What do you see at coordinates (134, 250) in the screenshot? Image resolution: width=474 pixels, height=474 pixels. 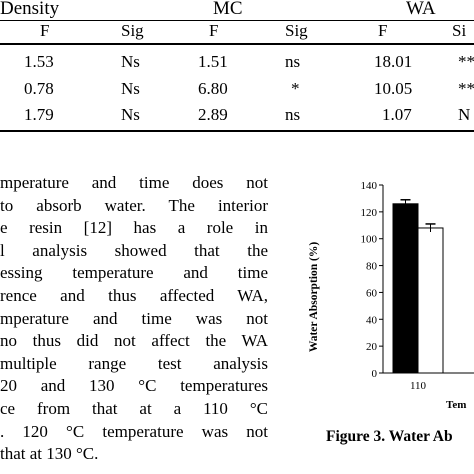 I see `paragraph-line: l analysis showed that the` at bounding box center [134, 250].